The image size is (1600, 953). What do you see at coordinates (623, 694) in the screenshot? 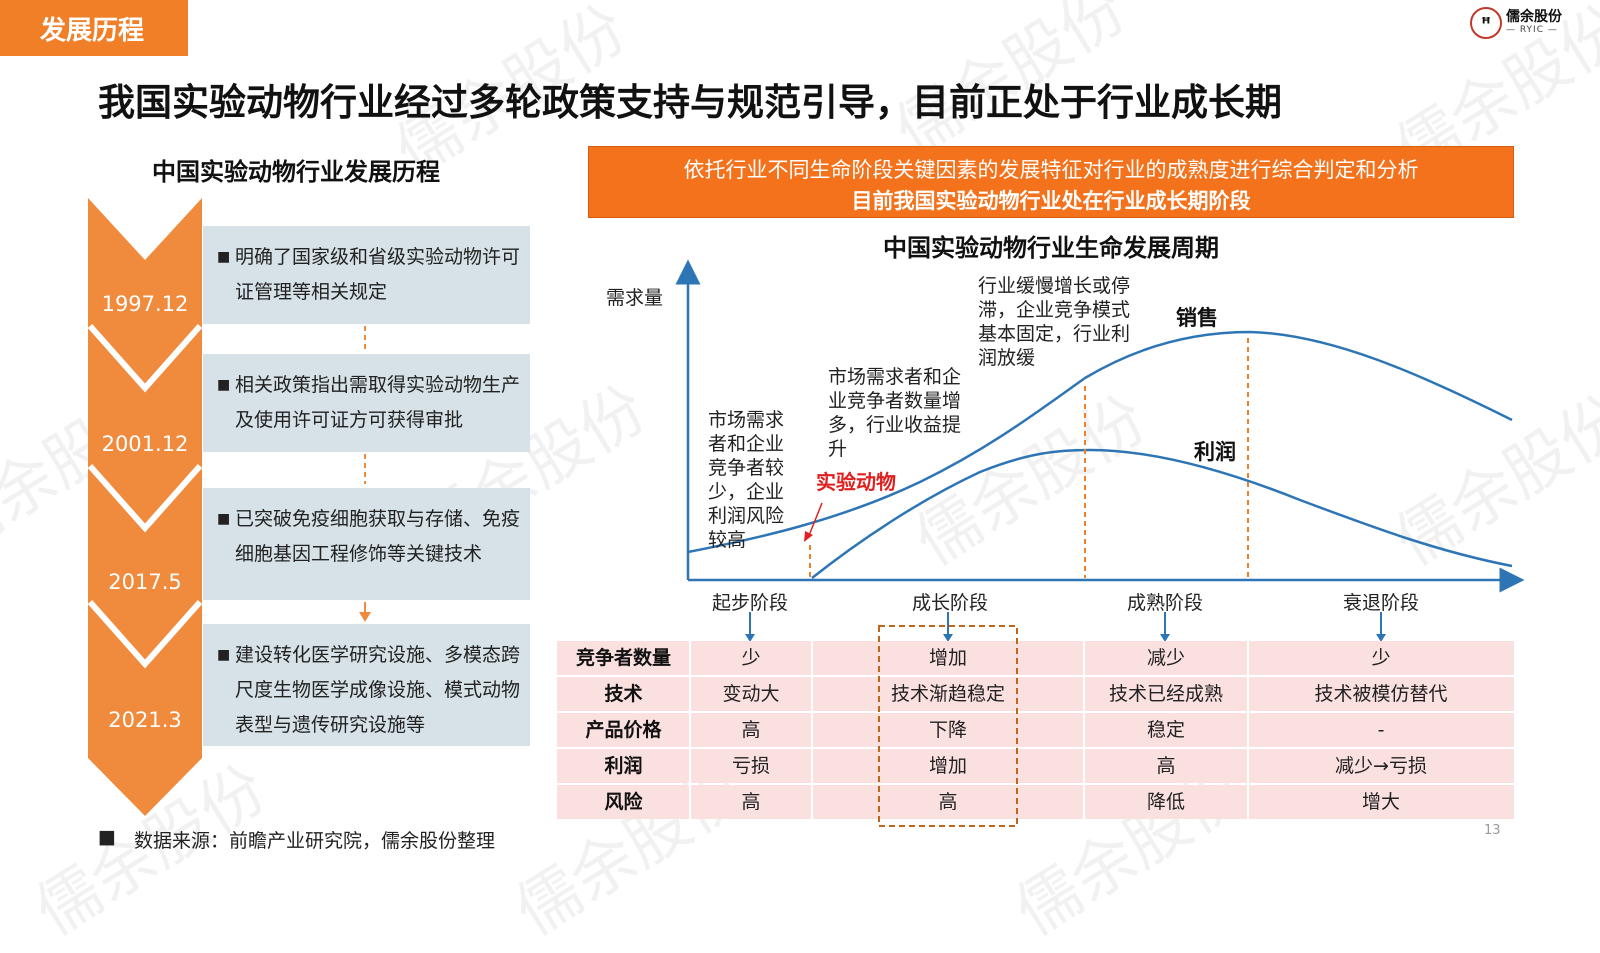
I see `row-header: 技术` at bounding box center [623, 694].